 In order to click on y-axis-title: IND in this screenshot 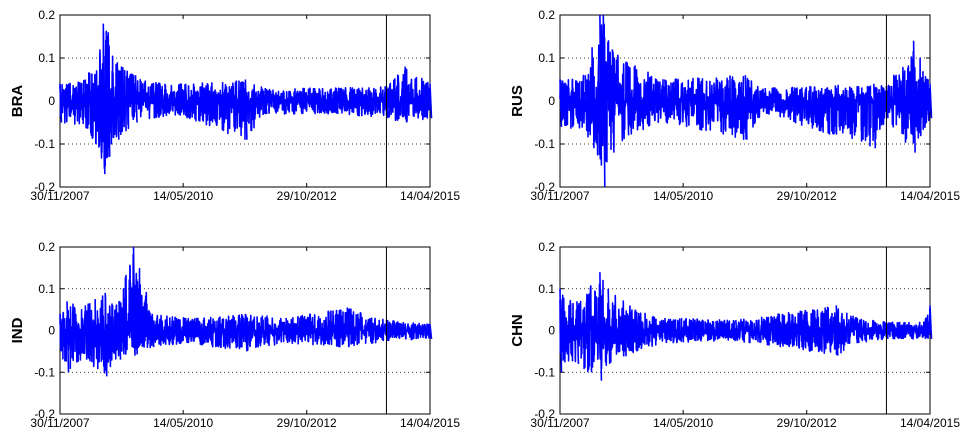, I will do `click(17, 330)`.